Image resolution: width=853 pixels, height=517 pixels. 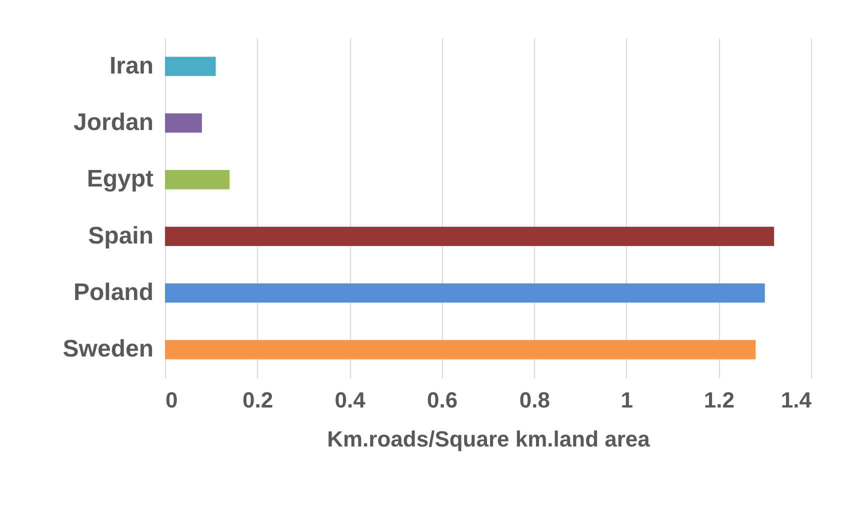 What do you see at coordinates (534, 400) in the screenshot?
I see `x-tick-label: 0.8` at bounding box center [534, 400].